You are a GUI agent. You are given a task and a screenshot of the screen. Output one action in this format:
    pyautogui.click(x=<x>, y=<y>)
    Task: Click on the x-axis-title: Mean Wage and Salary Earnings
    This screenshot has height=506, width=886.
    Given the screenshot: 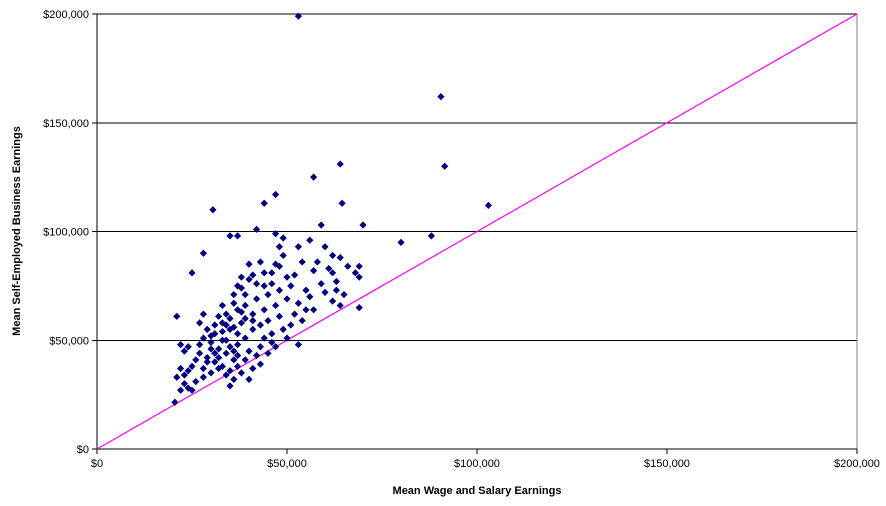 What is the action you would take?
    pyautogui.click(x=477, y=491)
    